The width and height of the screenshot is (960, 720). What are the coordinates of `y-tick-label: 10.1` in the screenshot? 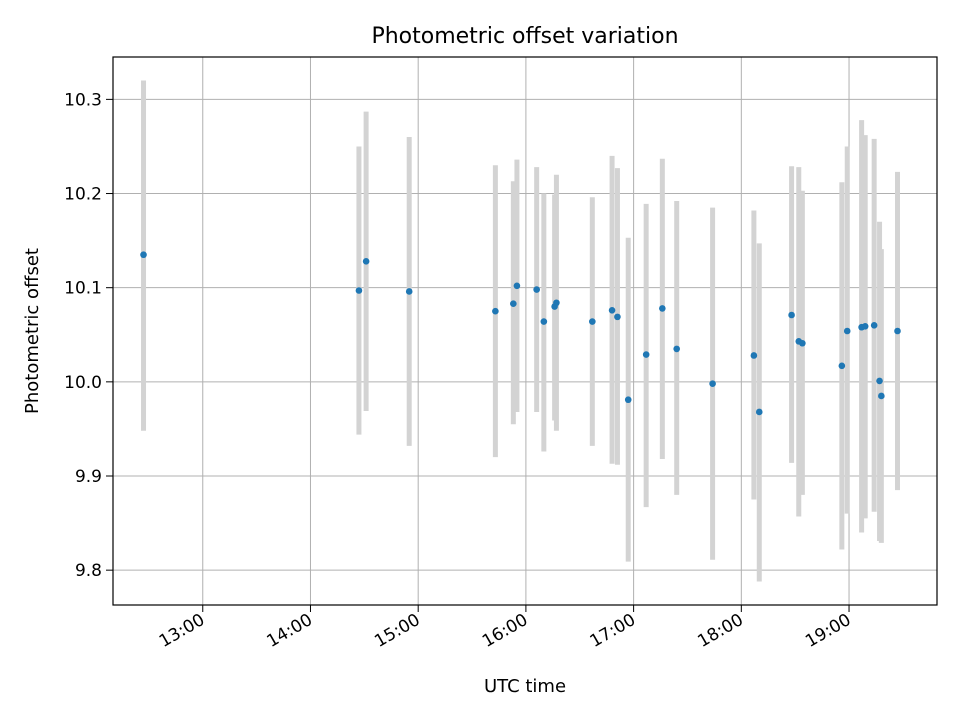 It's located at (83, 289).